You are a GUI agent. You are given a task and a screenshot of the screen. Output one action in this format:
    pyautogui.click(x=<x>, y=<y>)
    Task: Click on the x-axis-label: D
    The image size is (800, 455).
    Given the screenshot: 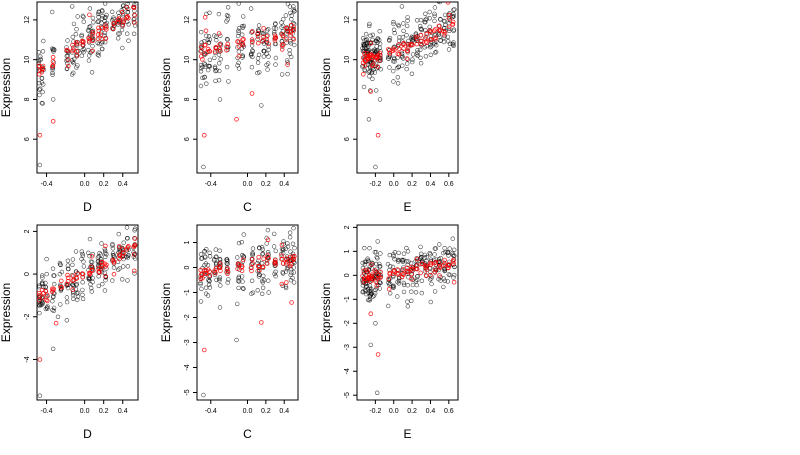 What is the action you would take?
    pyautogui.click(x=87, y=434)
    